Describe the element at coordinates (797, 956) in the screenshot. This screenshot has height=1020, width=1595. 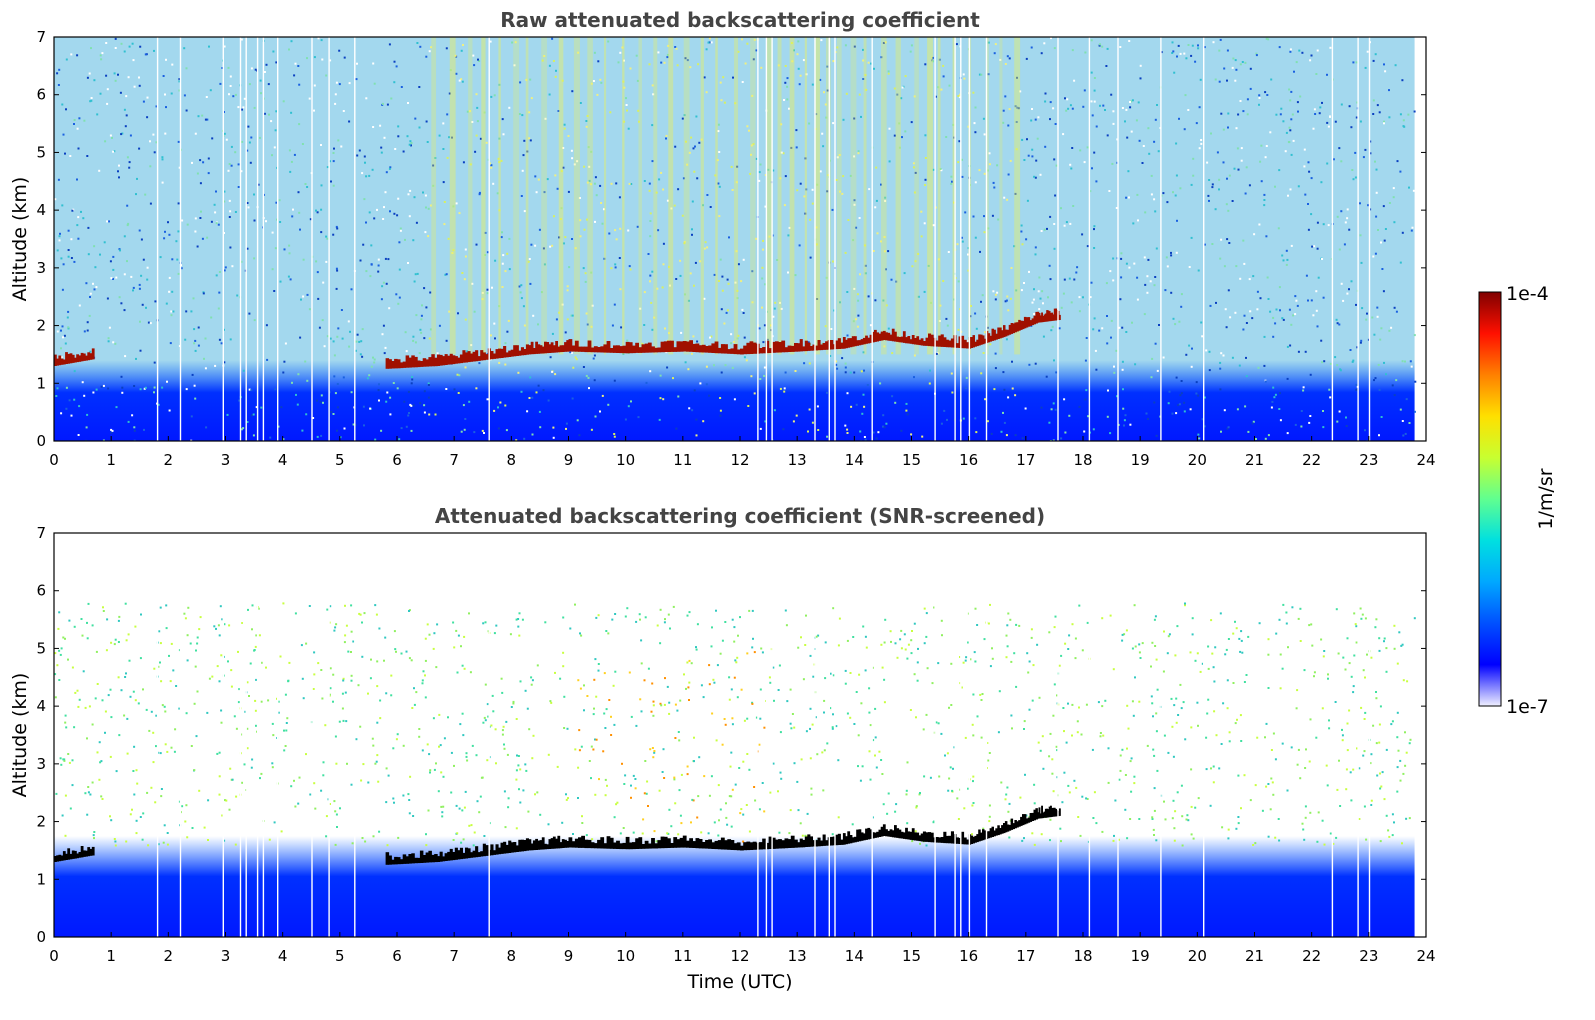
I see `x-tick-label: 13` at that location.